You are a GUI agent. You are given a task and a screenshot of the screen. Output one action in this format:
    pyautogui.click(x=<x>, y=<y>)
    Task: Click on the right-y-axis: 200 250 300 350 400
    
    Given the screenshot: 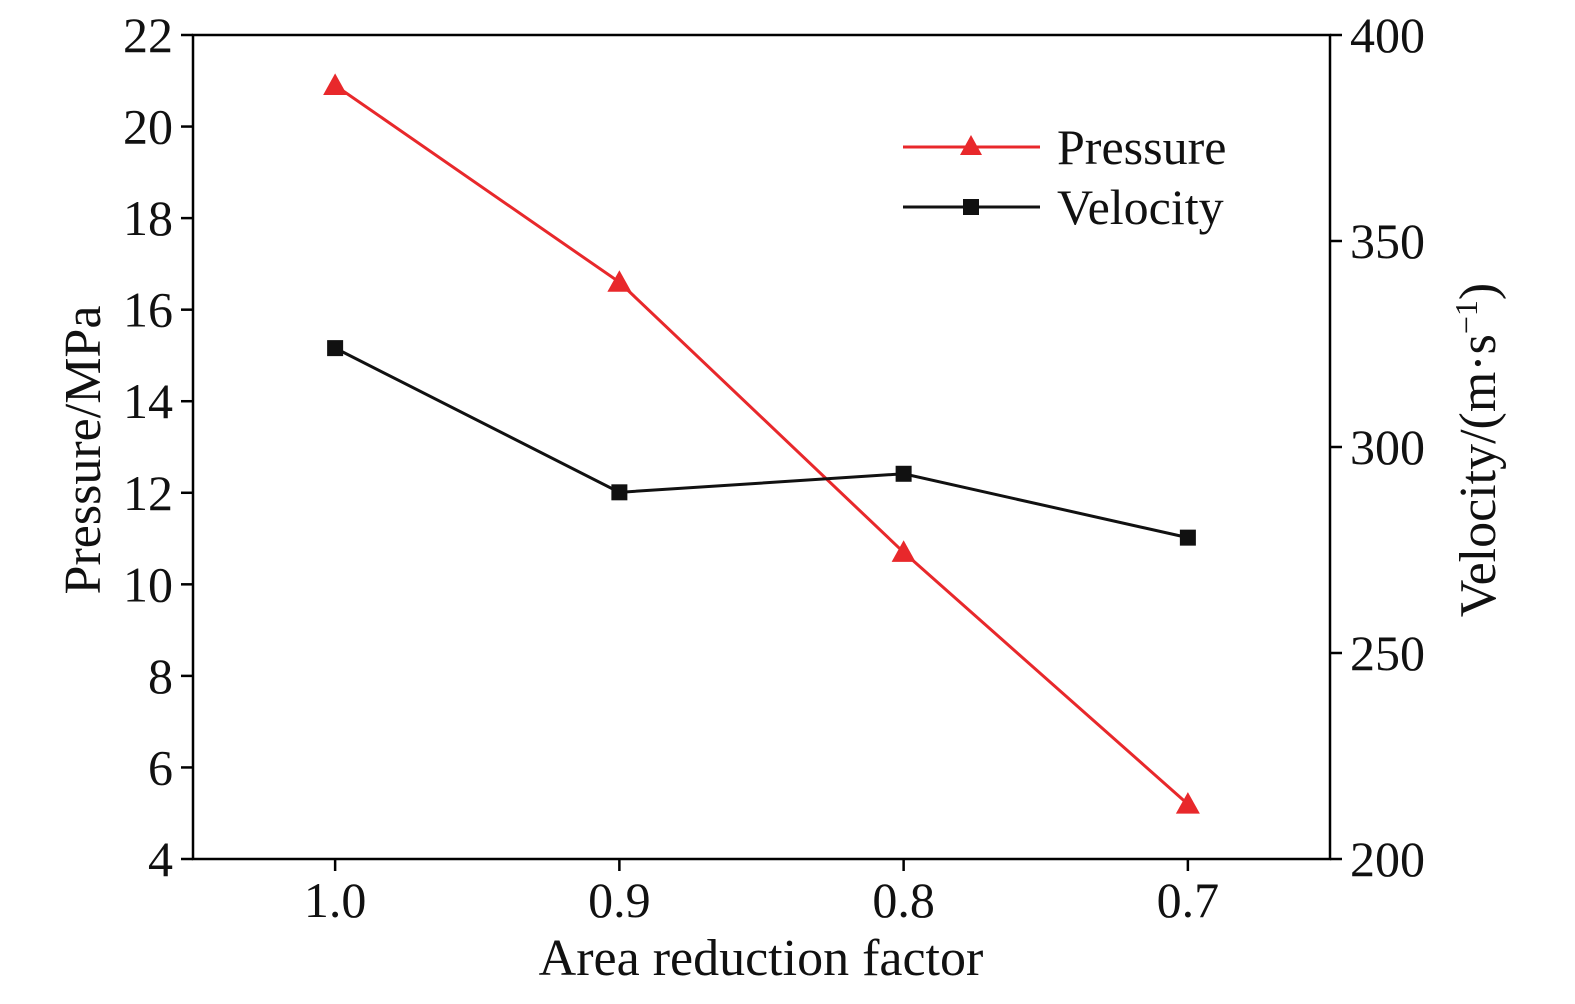 What is the action you would take?
    pyautogui.click(x=1377, y=447)
    